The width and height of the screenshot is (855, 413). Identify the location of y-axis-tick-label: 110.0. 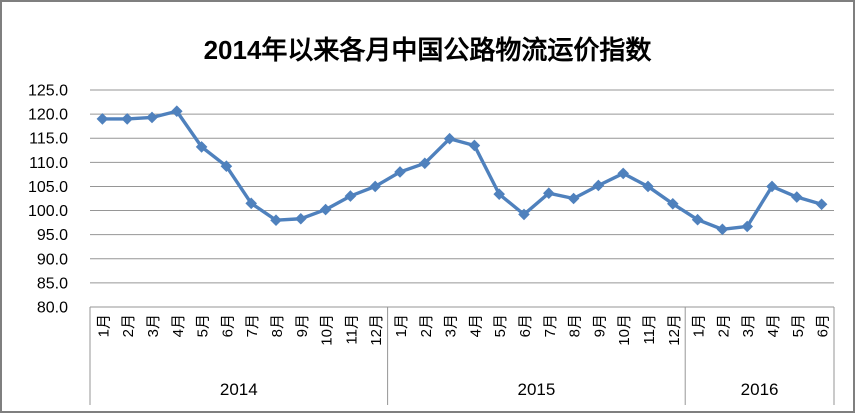
(48, 163).